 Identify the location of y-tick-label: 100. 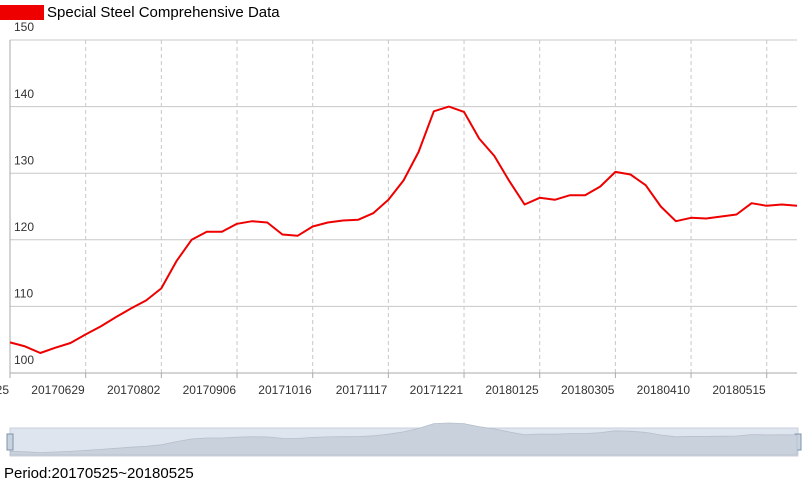
(24, 360).